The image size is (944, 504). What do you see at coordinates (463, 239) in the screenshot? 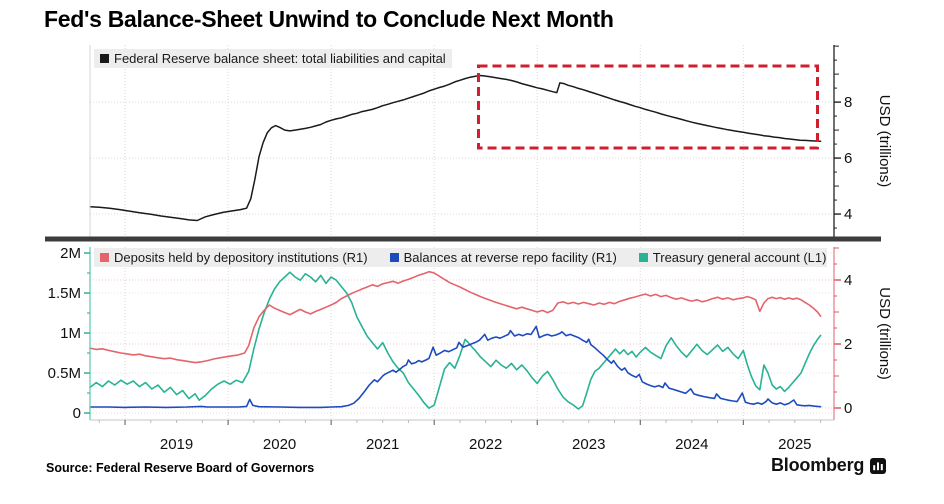
I see `panel-separator` at bounding box center [463, 239].